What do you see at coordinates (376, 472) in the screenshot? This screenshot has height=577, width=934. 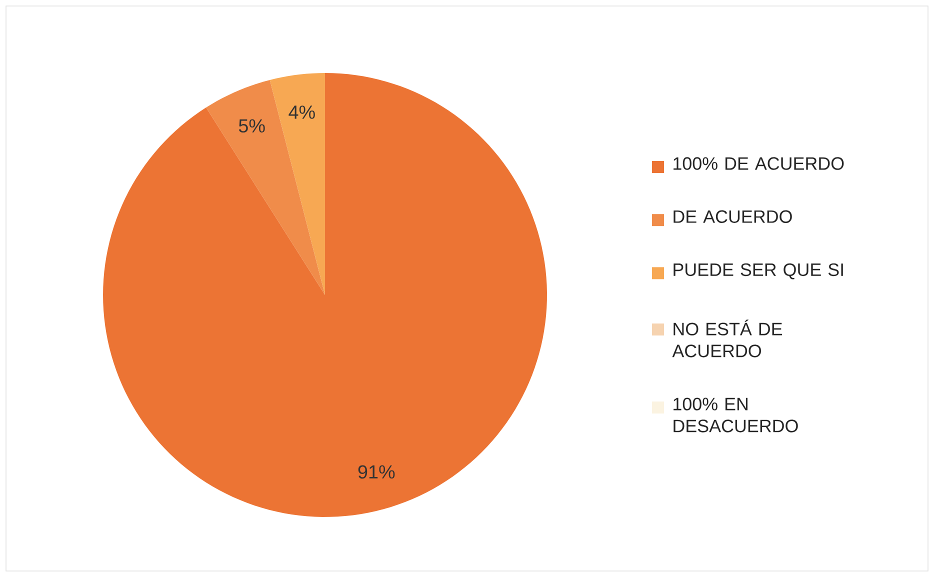 I see `data-label: 91%` at bounding box center [376, 472].